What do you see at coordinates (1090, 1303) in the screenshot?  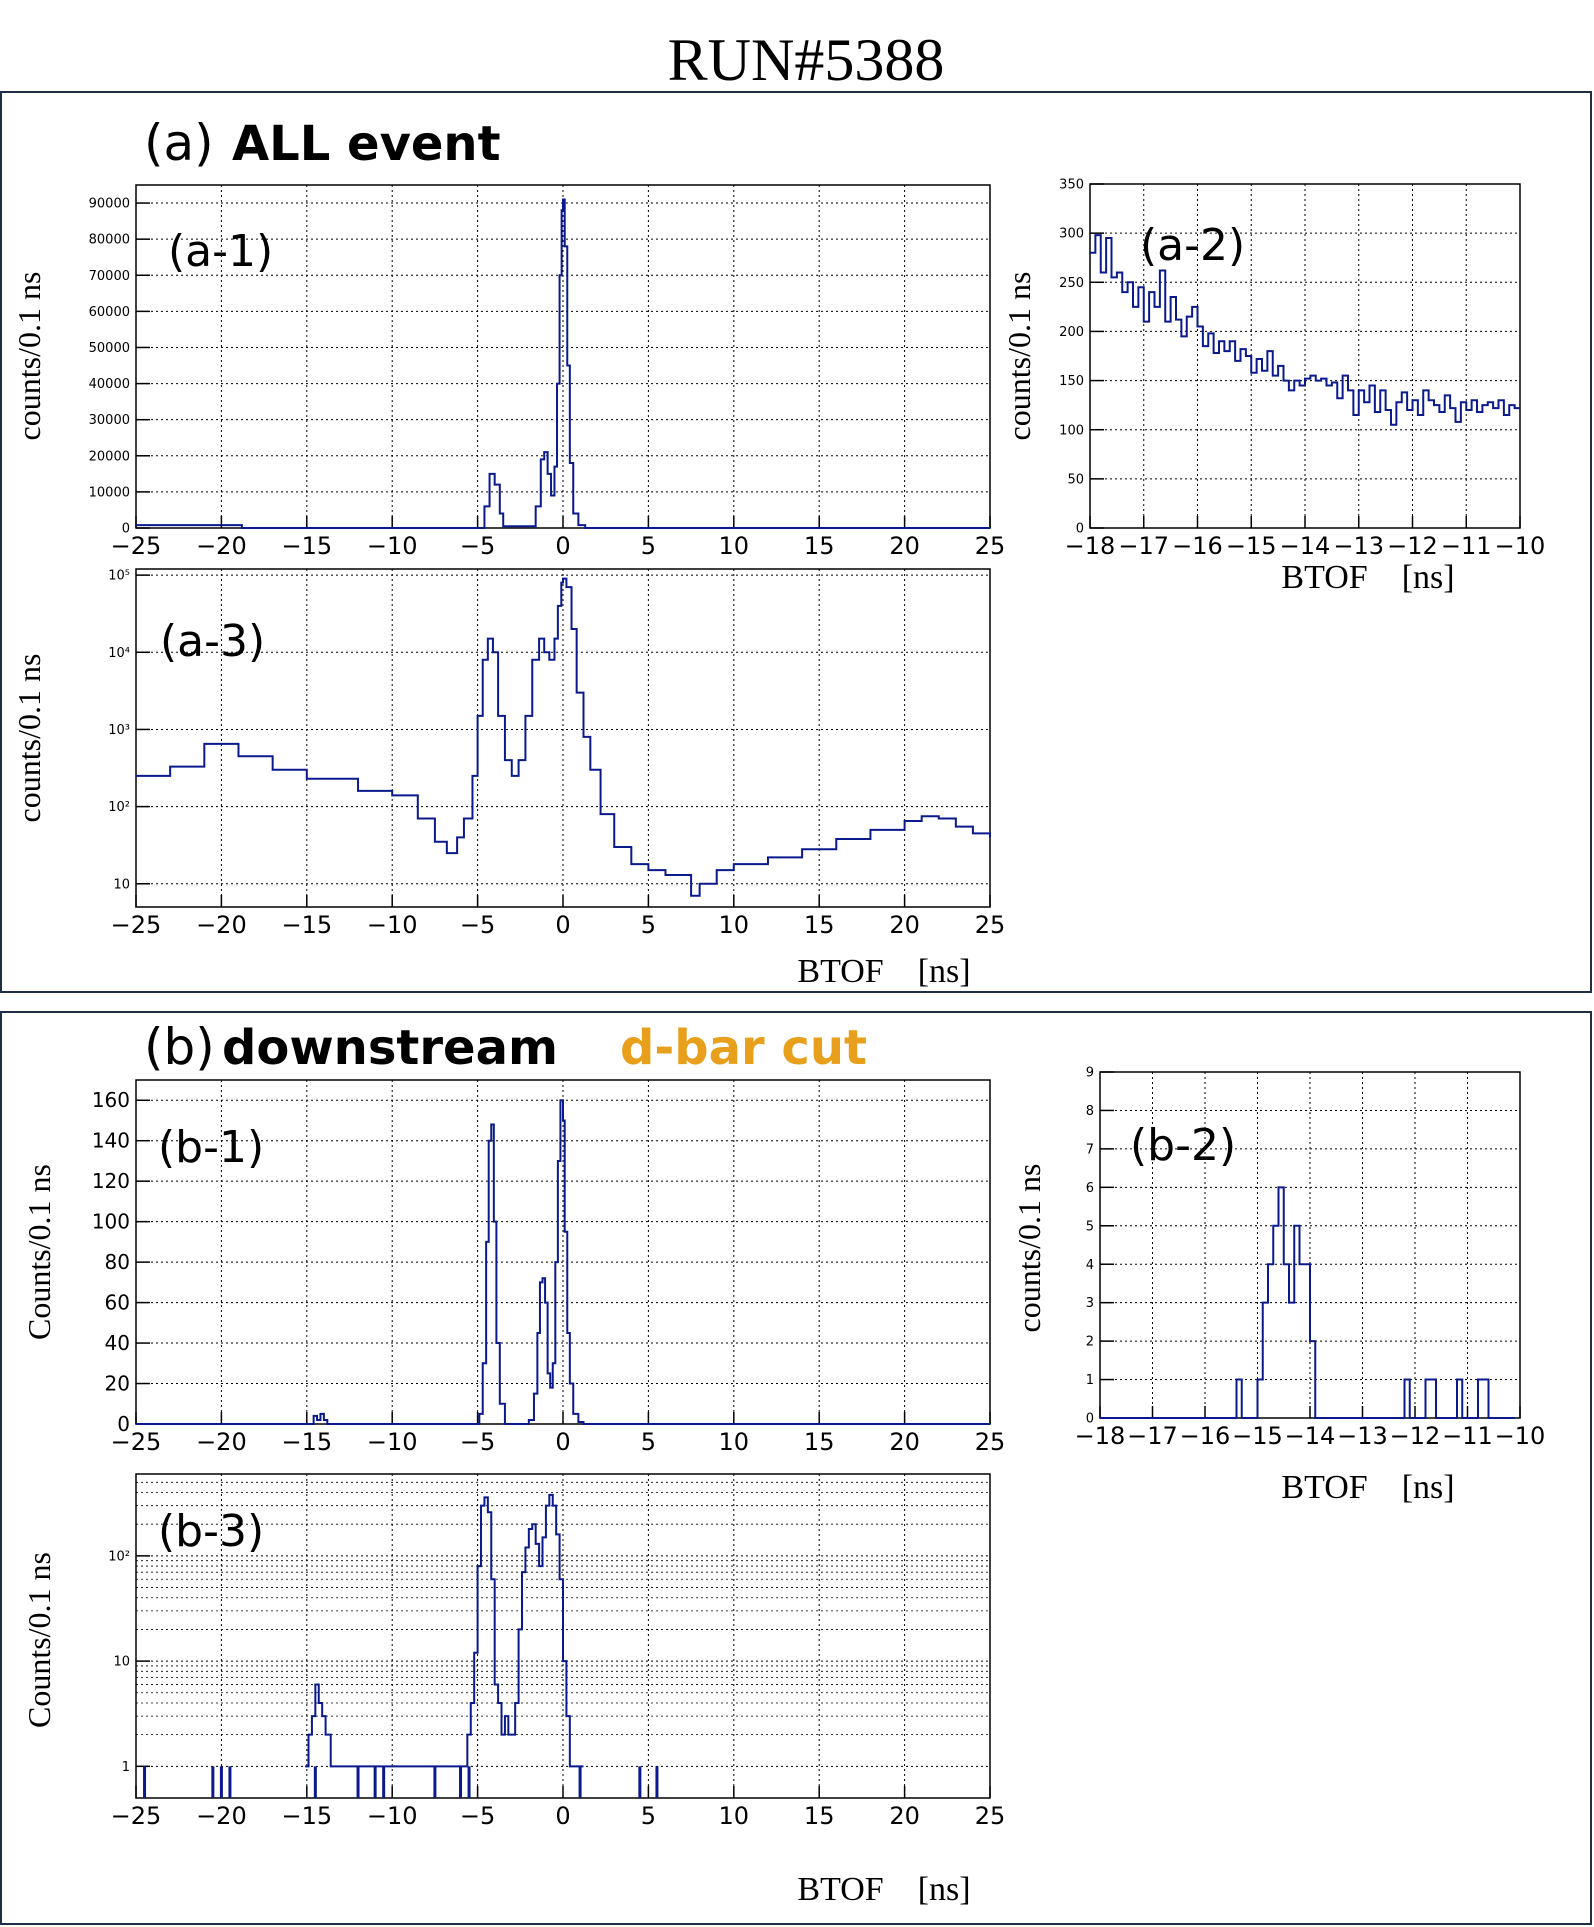 I see `y-tick-label: 3` at bounding box center [1090, 1303].